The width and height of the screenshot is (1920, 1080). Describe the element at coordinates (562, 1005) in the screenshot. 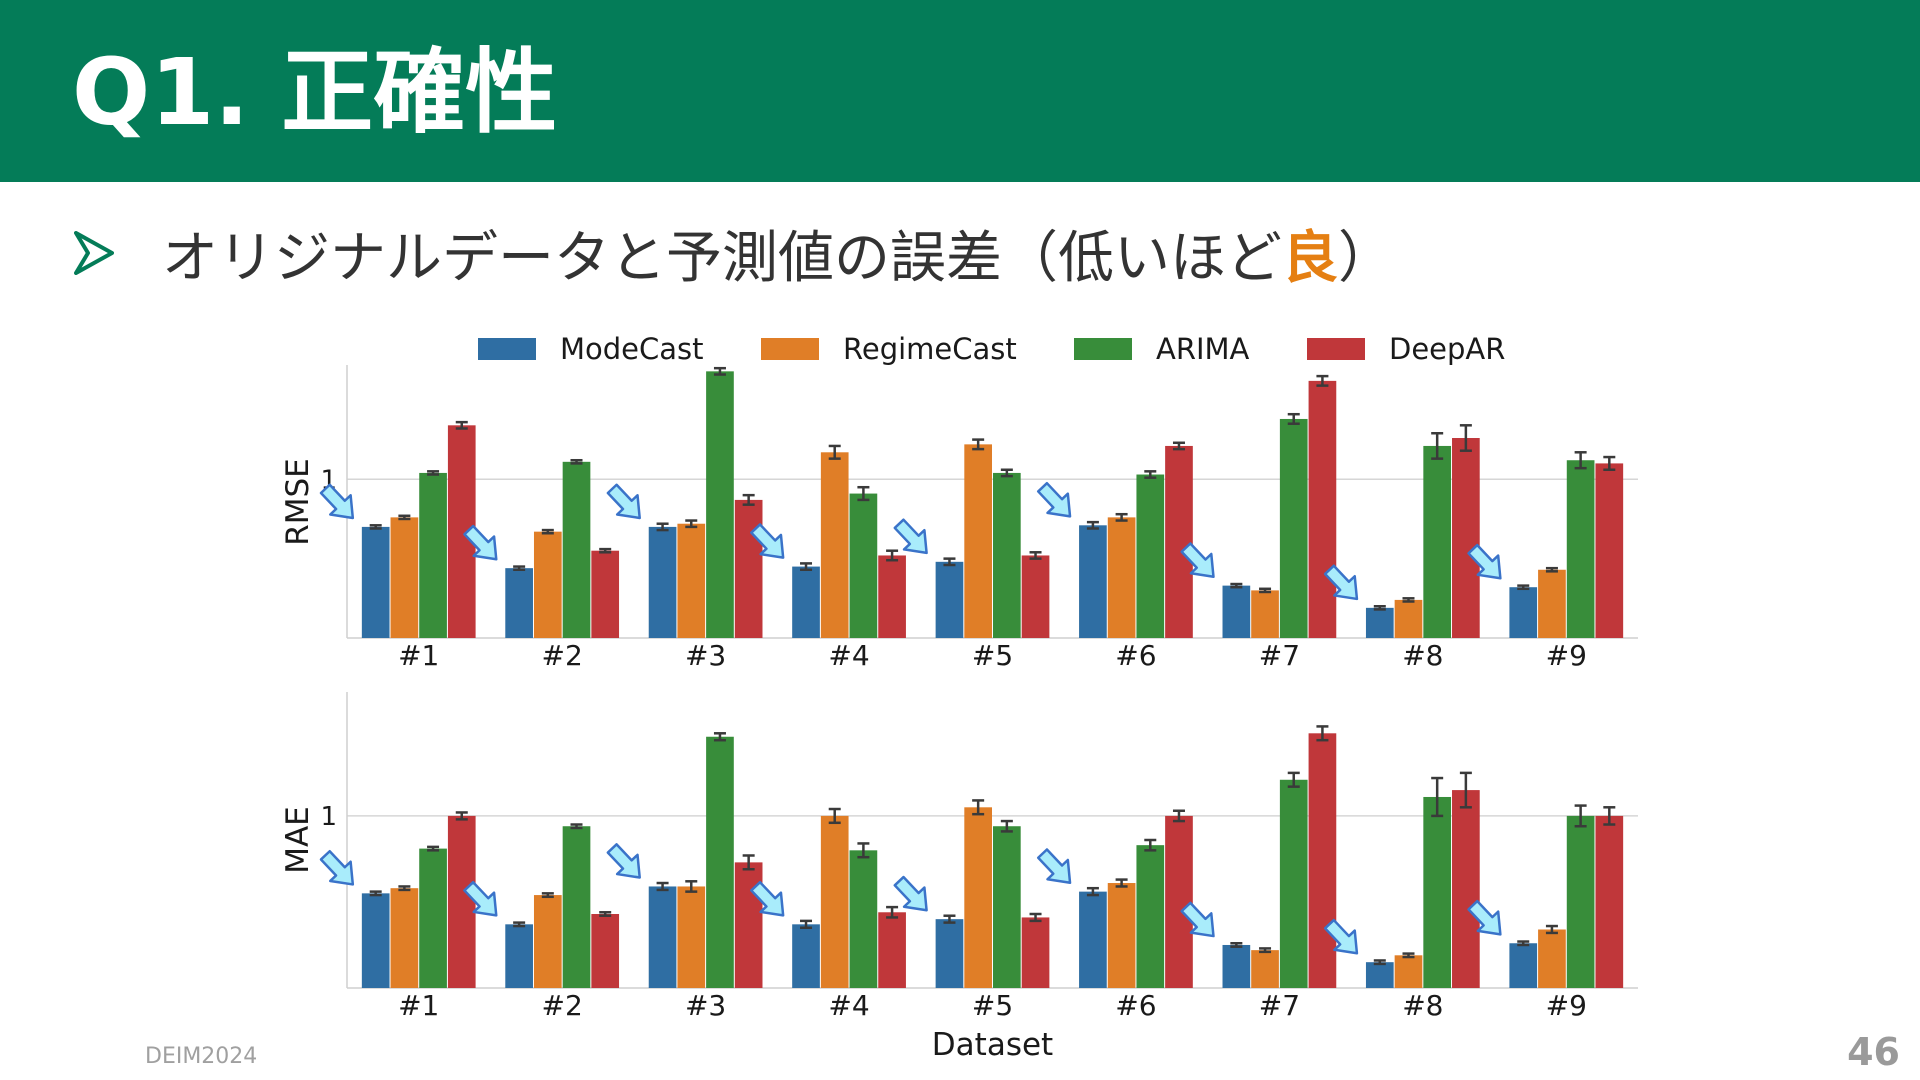

I see `mae-xtick-label: #2` at that location.